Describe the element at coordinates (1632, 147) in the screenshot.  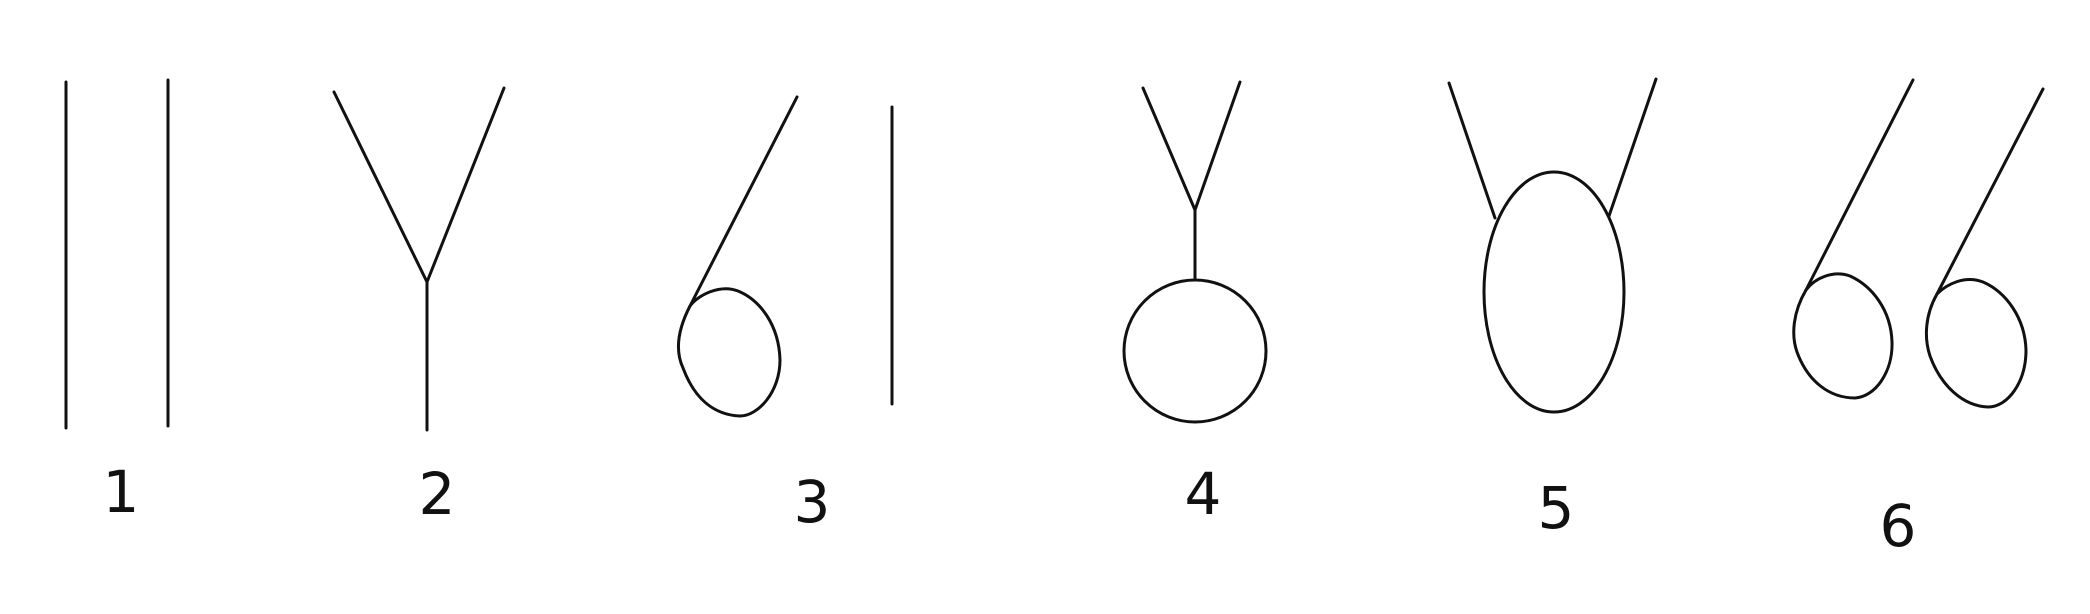
I see `fig5-right-line` at that location.